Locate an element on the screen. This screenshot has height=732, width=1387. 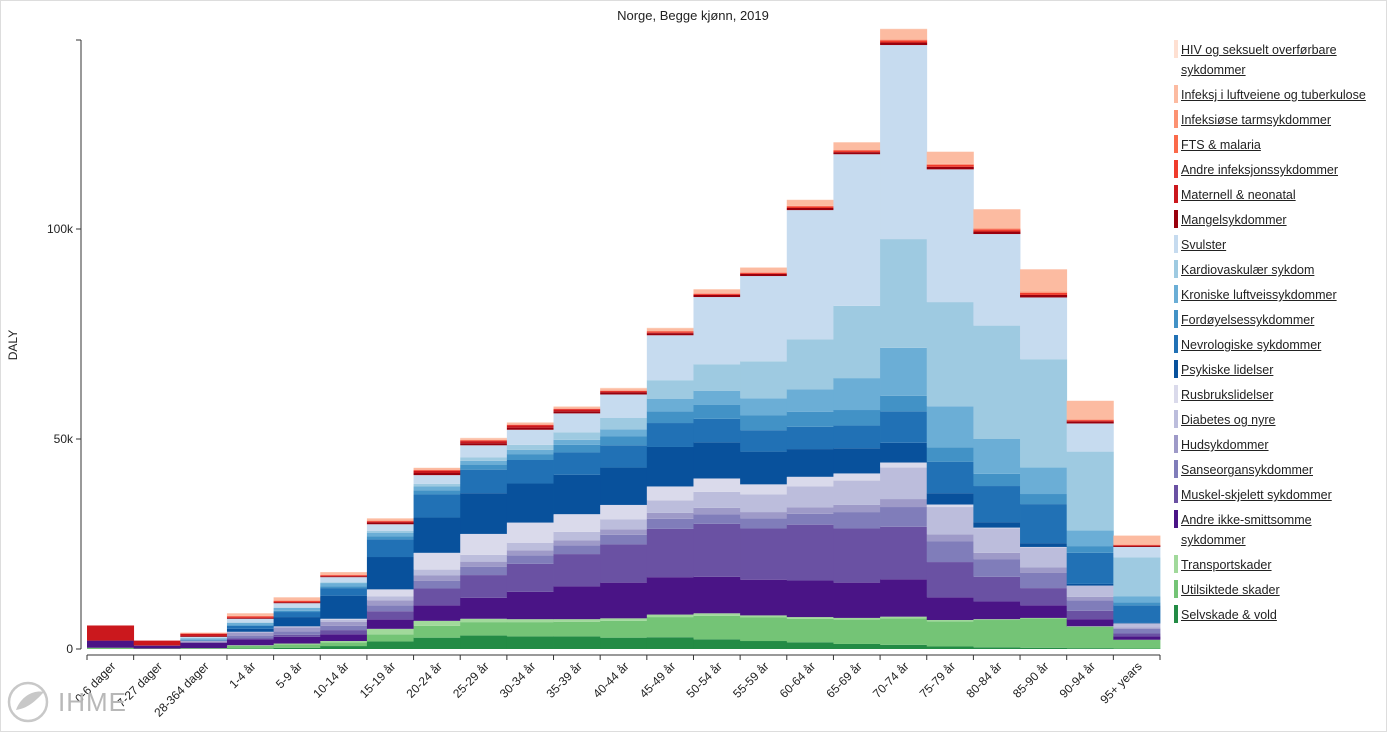
legend-item: Transportskader is located at coordinates (1274, 565).